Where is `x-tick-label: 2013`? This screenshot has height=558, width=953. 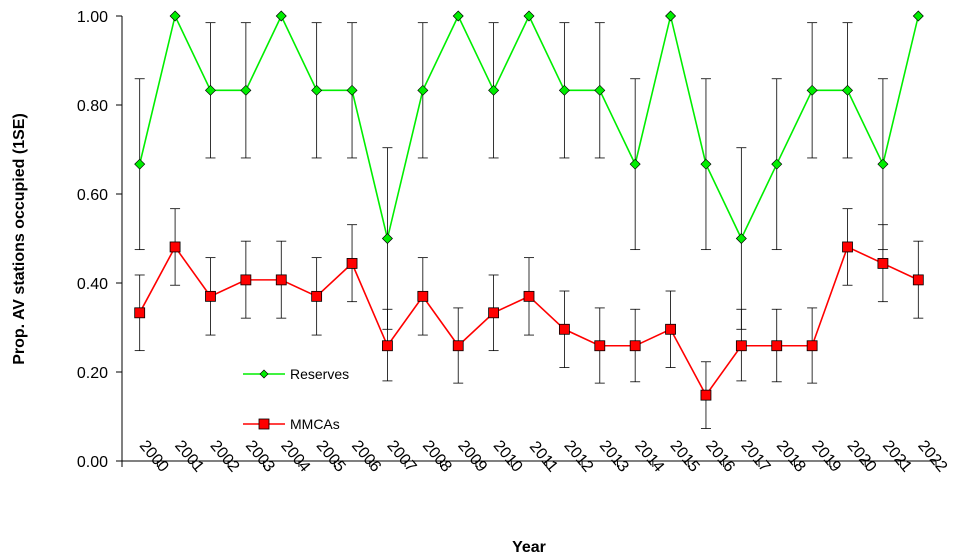 x-tick-label: 2013 is located at coordinates (614, 456).